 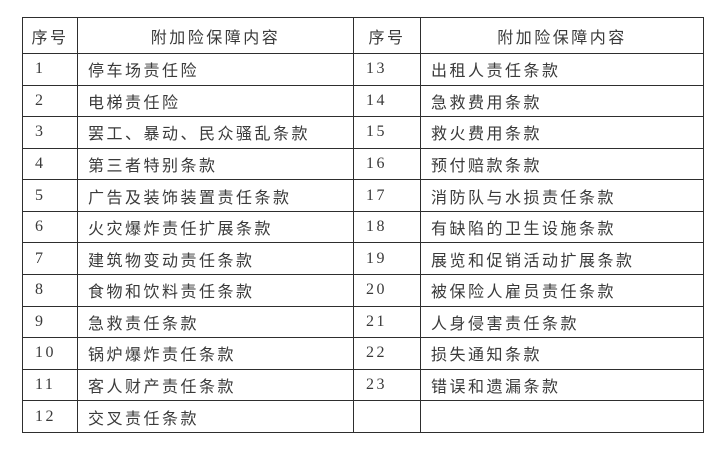 What do you see at coordinates (50, 35) in the screenshot?
I see `header-no-left: 序号` at bounding box center [50, 35].